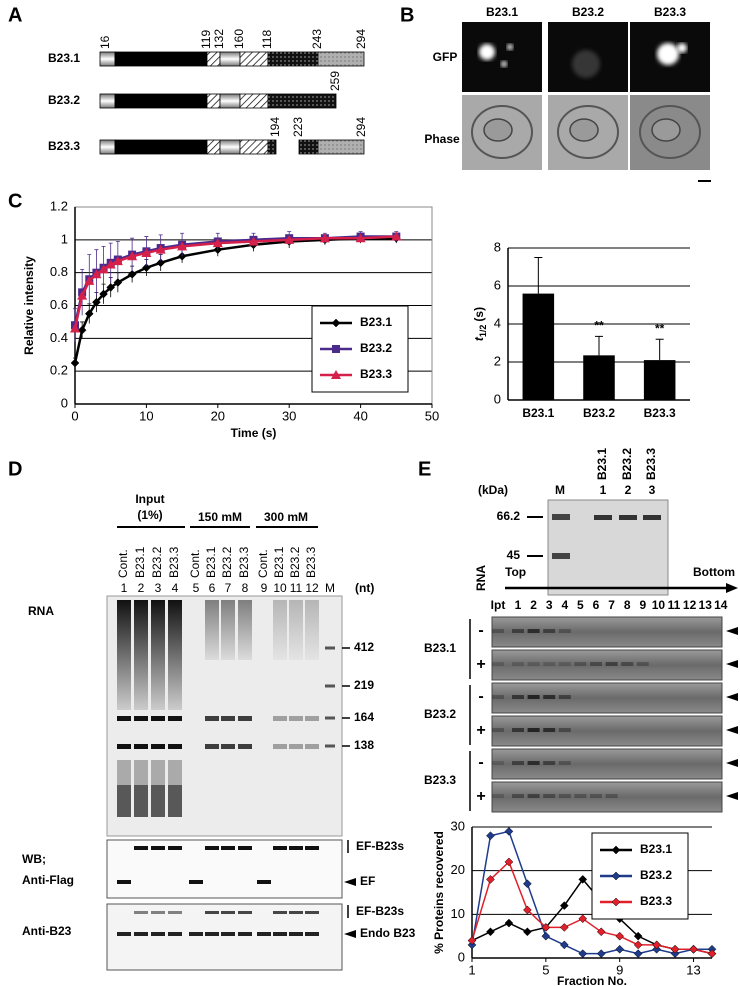  Describe the element at coordinates (360, 415) in the screenshot. I see `x-tick-label: 40` at that location.